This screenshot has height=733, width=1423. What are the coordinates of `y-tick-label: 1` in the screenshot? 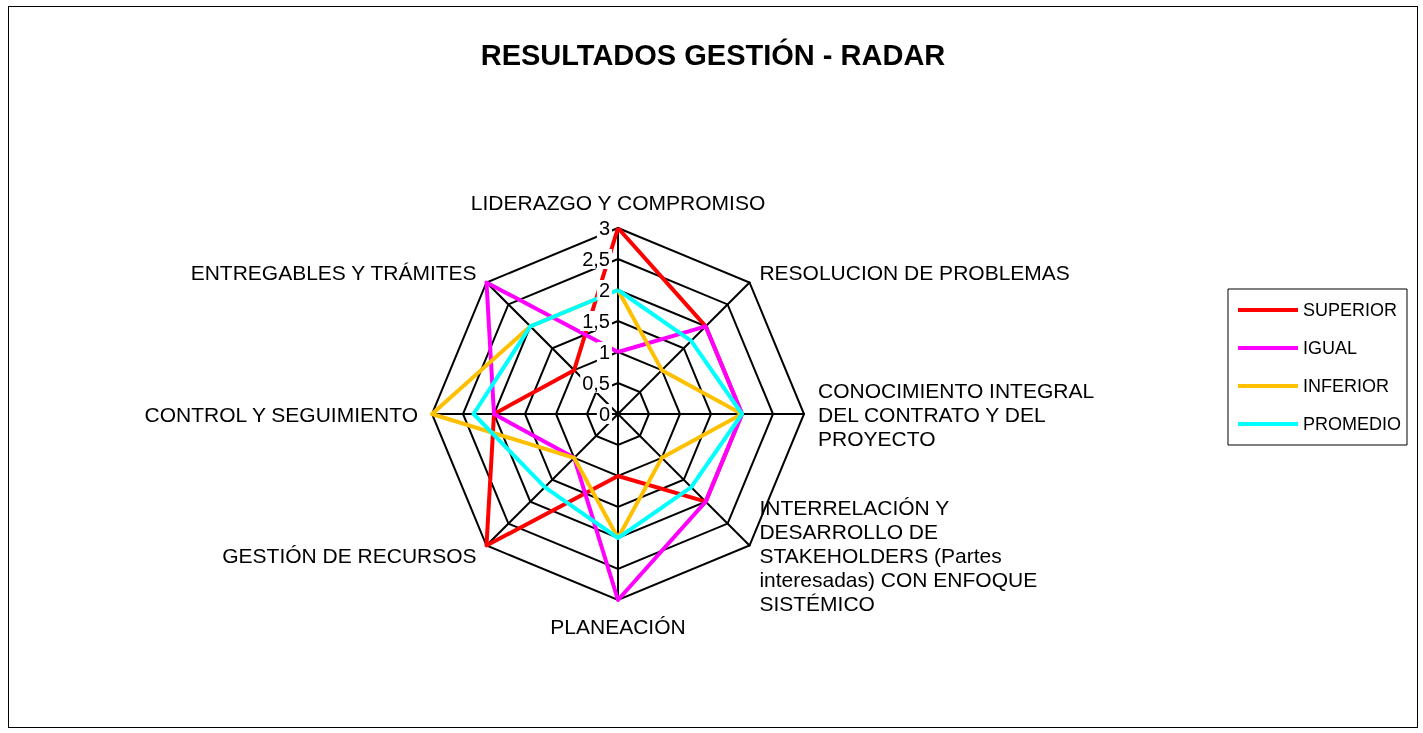 It's located at (604, 352).